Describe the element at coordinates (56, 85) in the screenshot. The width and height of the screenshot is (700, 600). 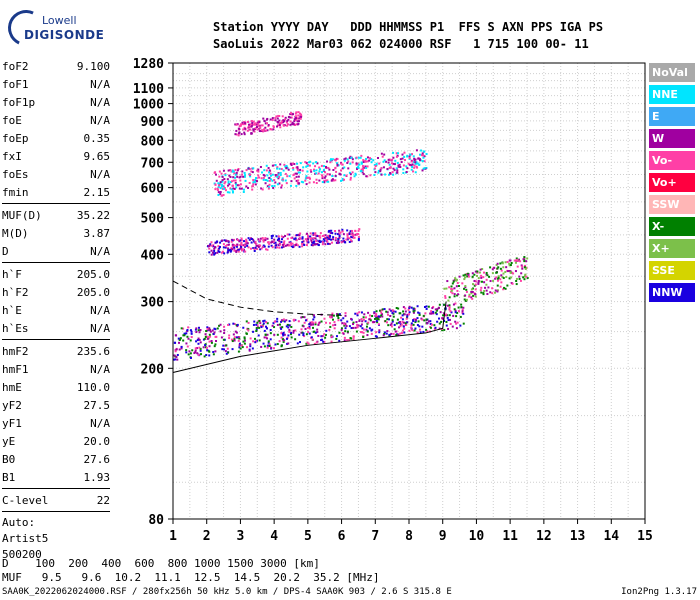
I see `param-row: foF1 N/A` at that location.